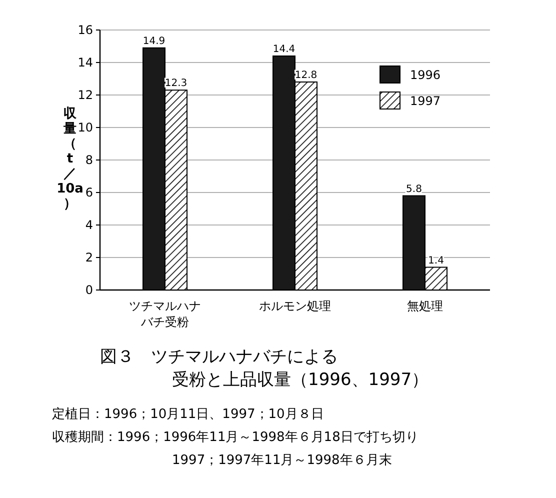 The image size is (556, 498). I want to click on text: 1997；1997年11月～1998年６月末, so click(282, 460).